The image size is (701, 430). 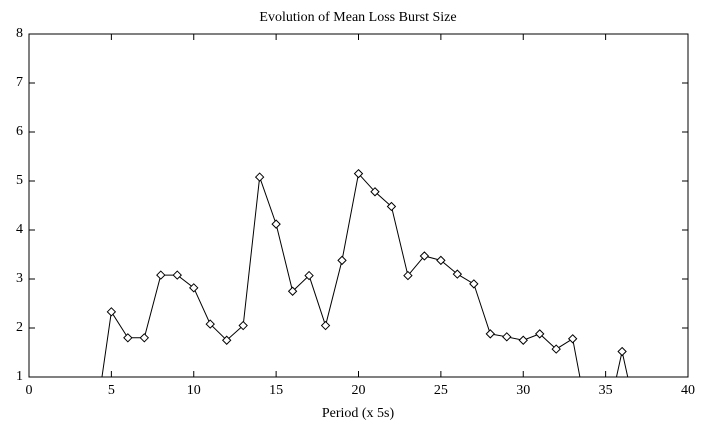 I want to click on y-tick-label: 6, so click(x=19, y=131).